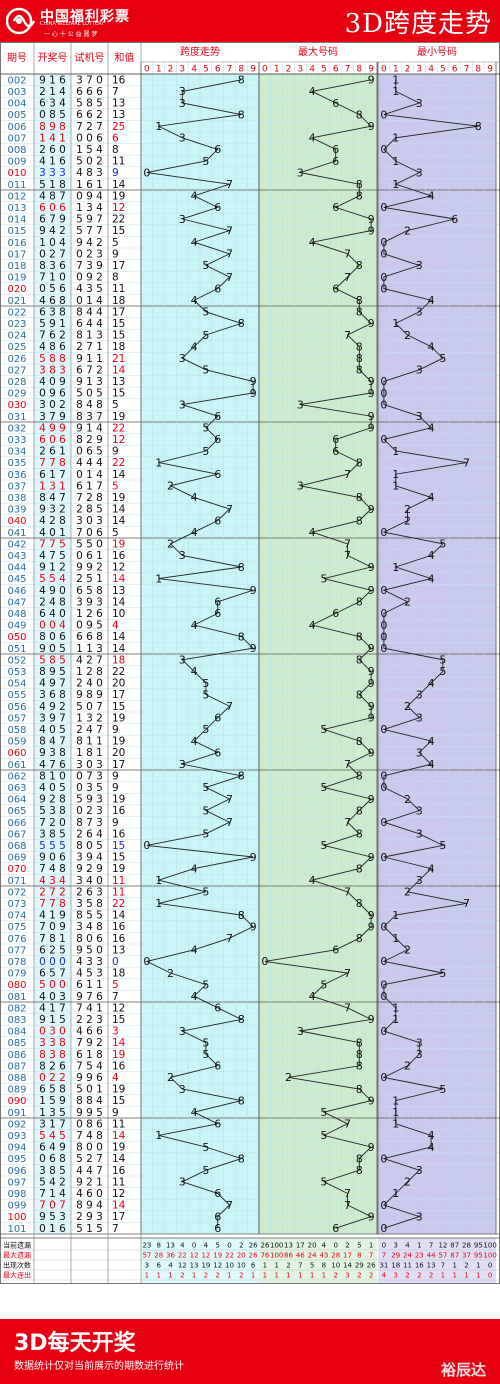 The height and width of the screenshot is (1384, 500). What do you see at coordinates (52, 486) in the screenshot?
I see `draw-number-cell: 1 3 1` at bounding box center [52, 486].